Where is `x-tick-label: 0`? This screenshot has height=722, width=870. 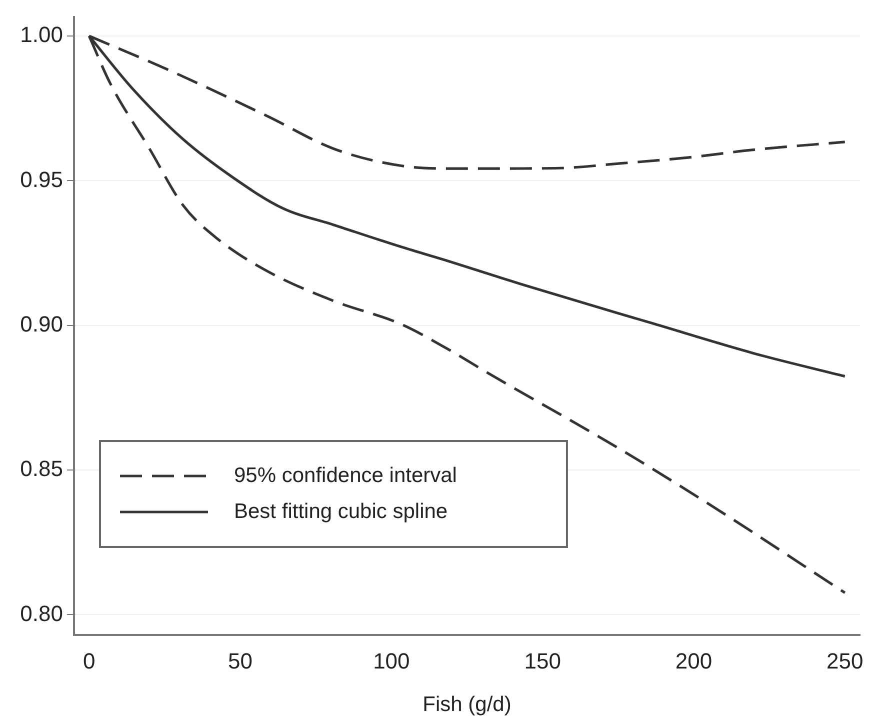 x-tick-label: 0 is located at coordinates (89, 661).